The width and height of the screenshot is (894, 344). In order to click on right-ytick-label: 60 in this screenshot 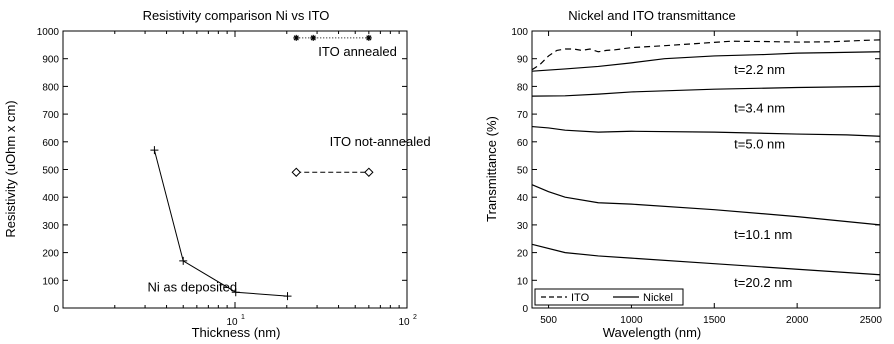, I will do `click(523, 143)`.